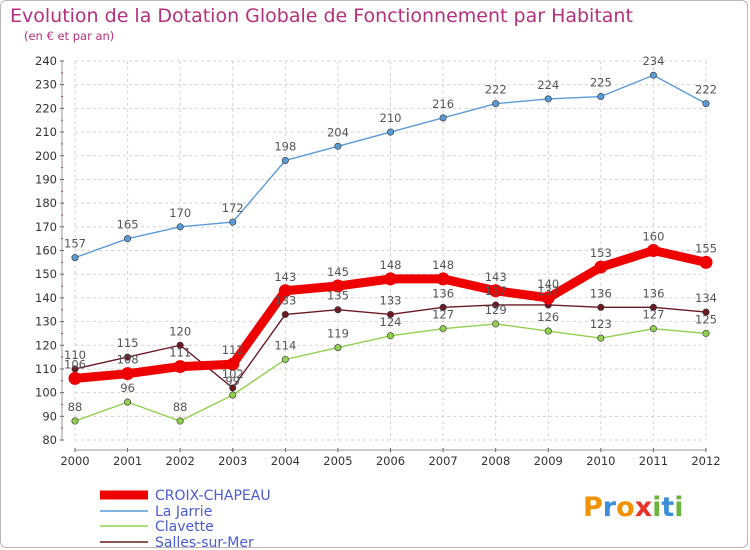  What do you see at coordinates (600, 461) in the screenshot?
I see `x-tick-label: 2010` at bounding box center [600, 461].